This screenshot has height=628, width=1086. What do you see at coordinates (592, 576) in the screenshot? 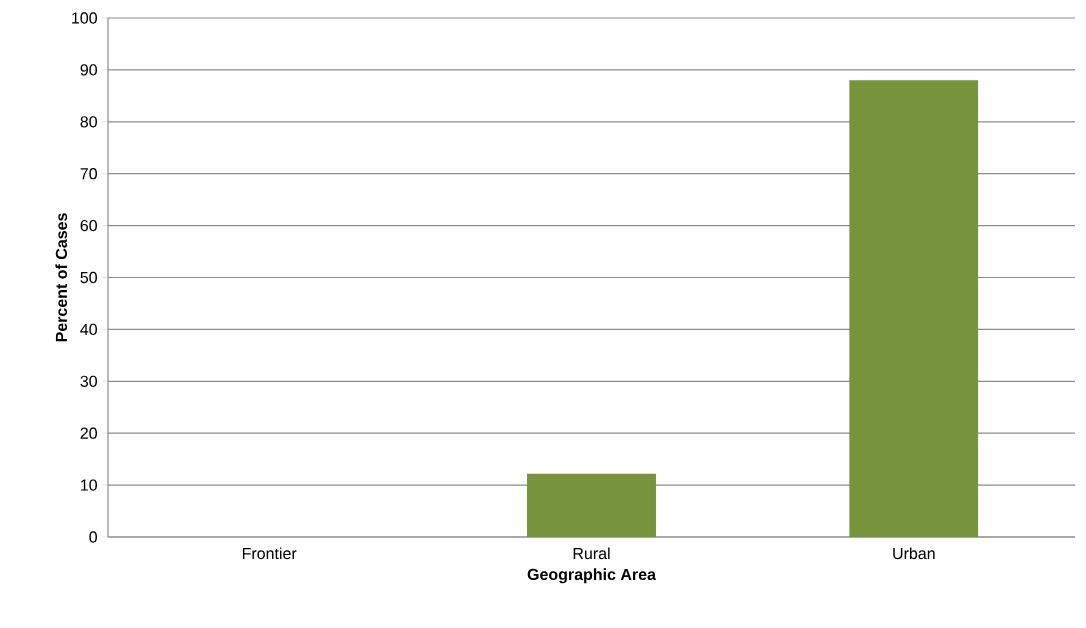
I see `x-axis-title: Geographic Area` at bounding box center [592, 576].